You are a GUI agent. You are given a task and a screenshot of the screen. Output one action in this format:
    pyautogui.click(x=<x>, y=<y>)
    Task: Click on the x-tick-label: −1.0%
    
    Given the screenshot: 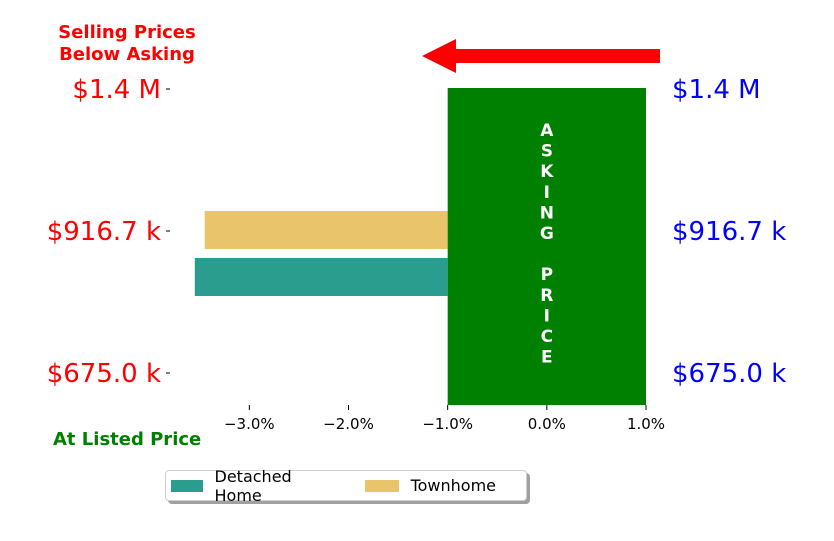 What is the action you would take?
    pyautogui.click(x=447, y=424)
    